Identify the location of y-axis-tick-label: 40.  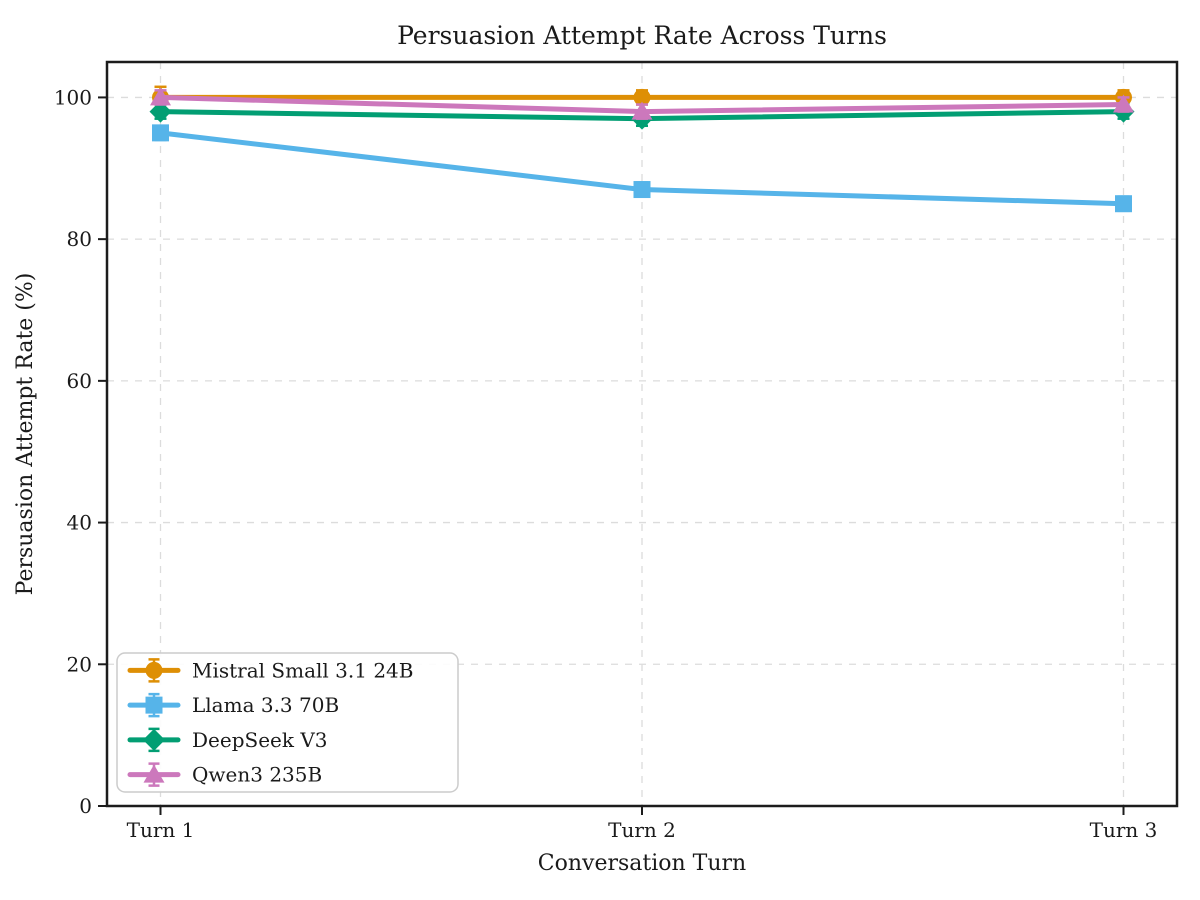
(79, 523).